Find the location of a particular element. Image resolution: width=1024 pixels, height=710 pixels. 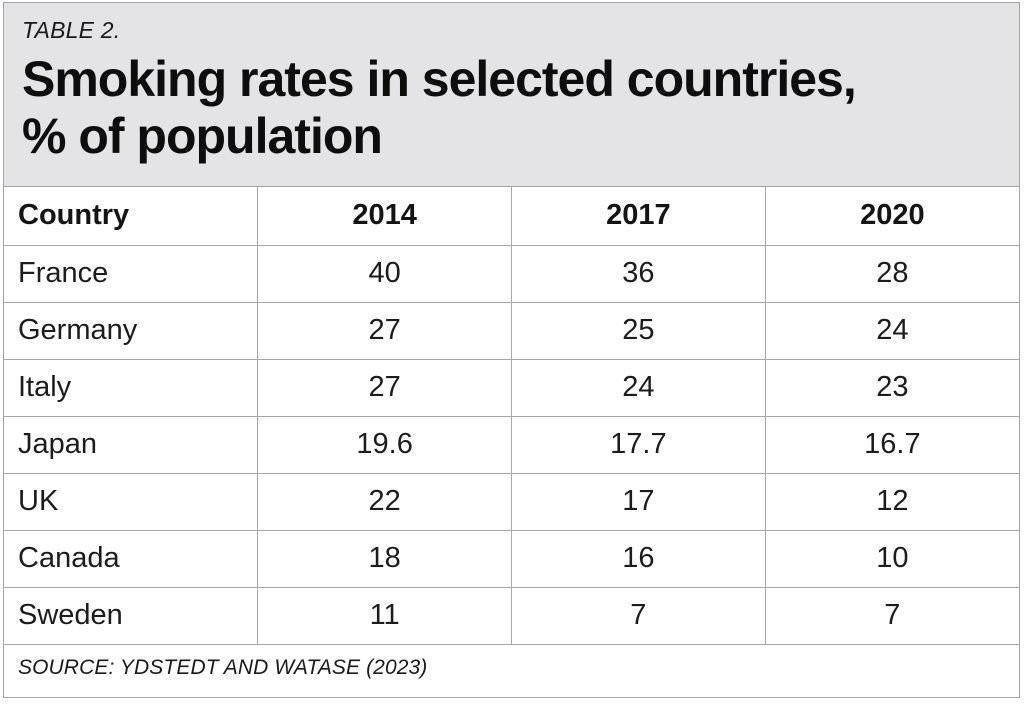

cell-value: 12 is located at coordinates (892, 501).